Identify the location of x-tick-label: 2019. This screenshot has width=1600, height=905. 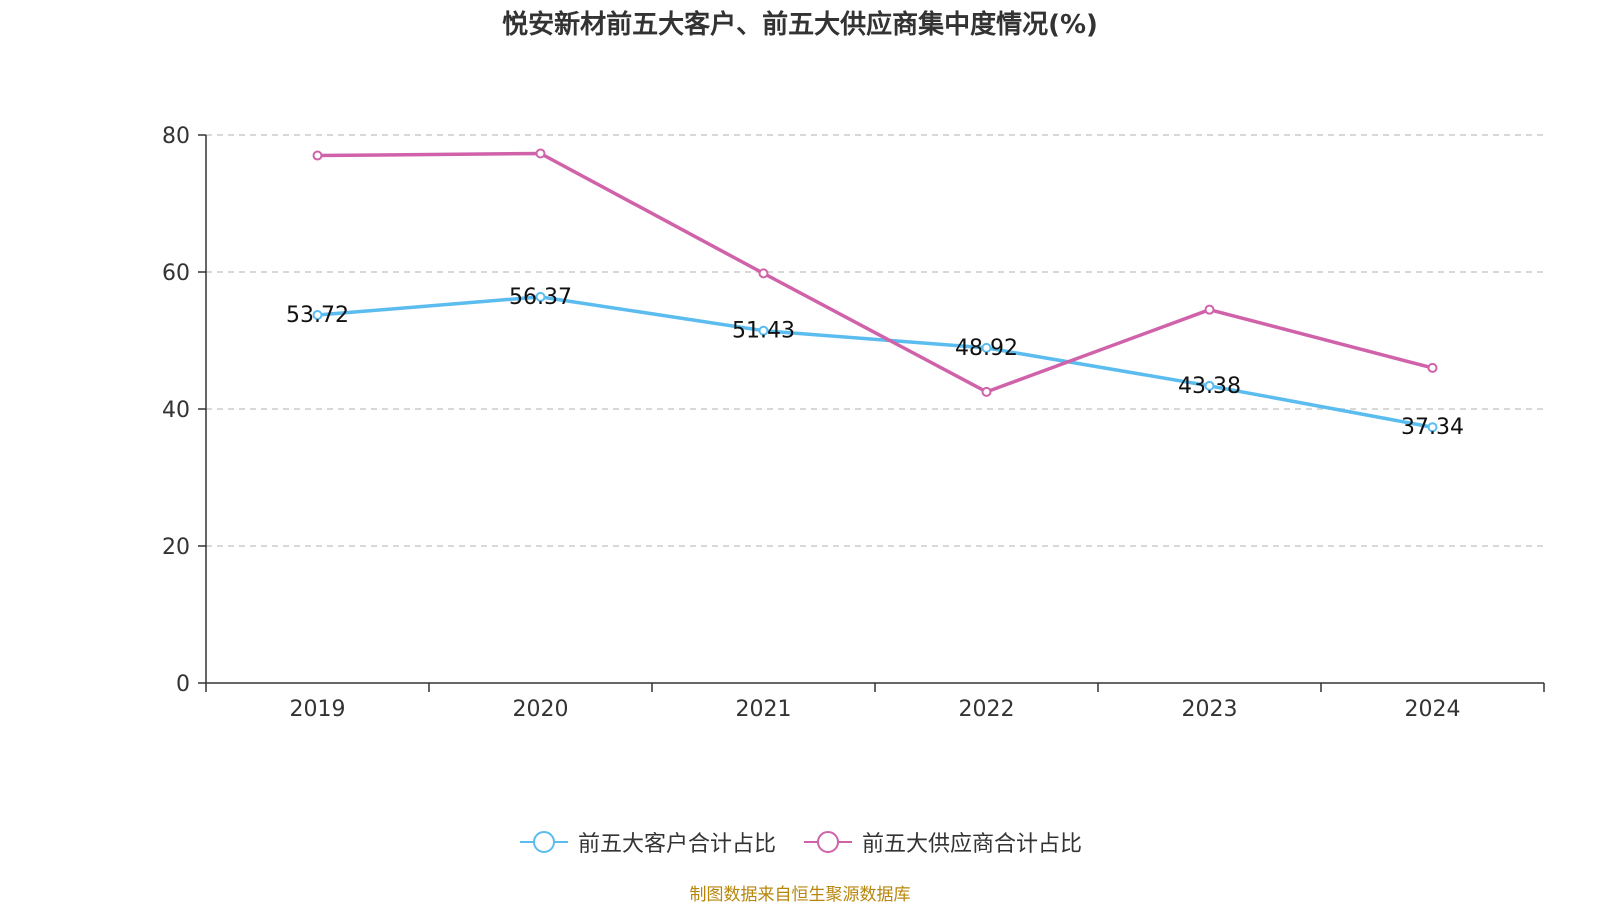
(318, 709).